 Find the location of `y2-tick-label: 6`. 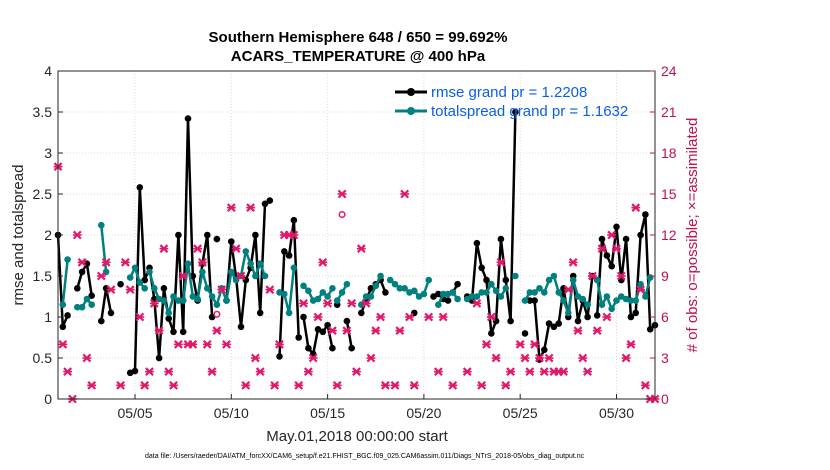

y2-tick-label: 6 is located at coordinates (665, 317).